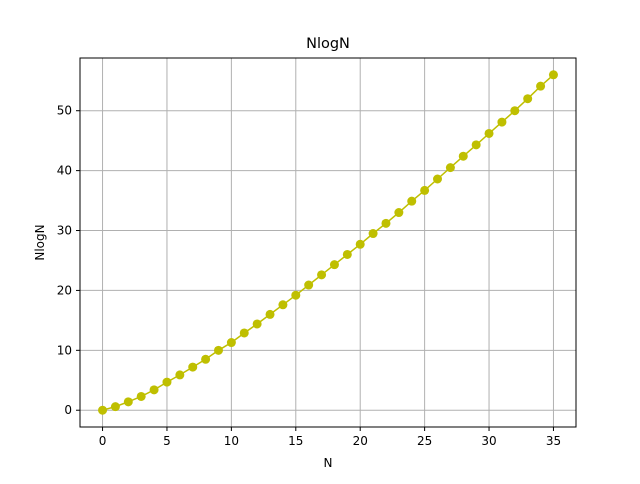  I want to click on x-tick-label: 30, so click(488, 441).